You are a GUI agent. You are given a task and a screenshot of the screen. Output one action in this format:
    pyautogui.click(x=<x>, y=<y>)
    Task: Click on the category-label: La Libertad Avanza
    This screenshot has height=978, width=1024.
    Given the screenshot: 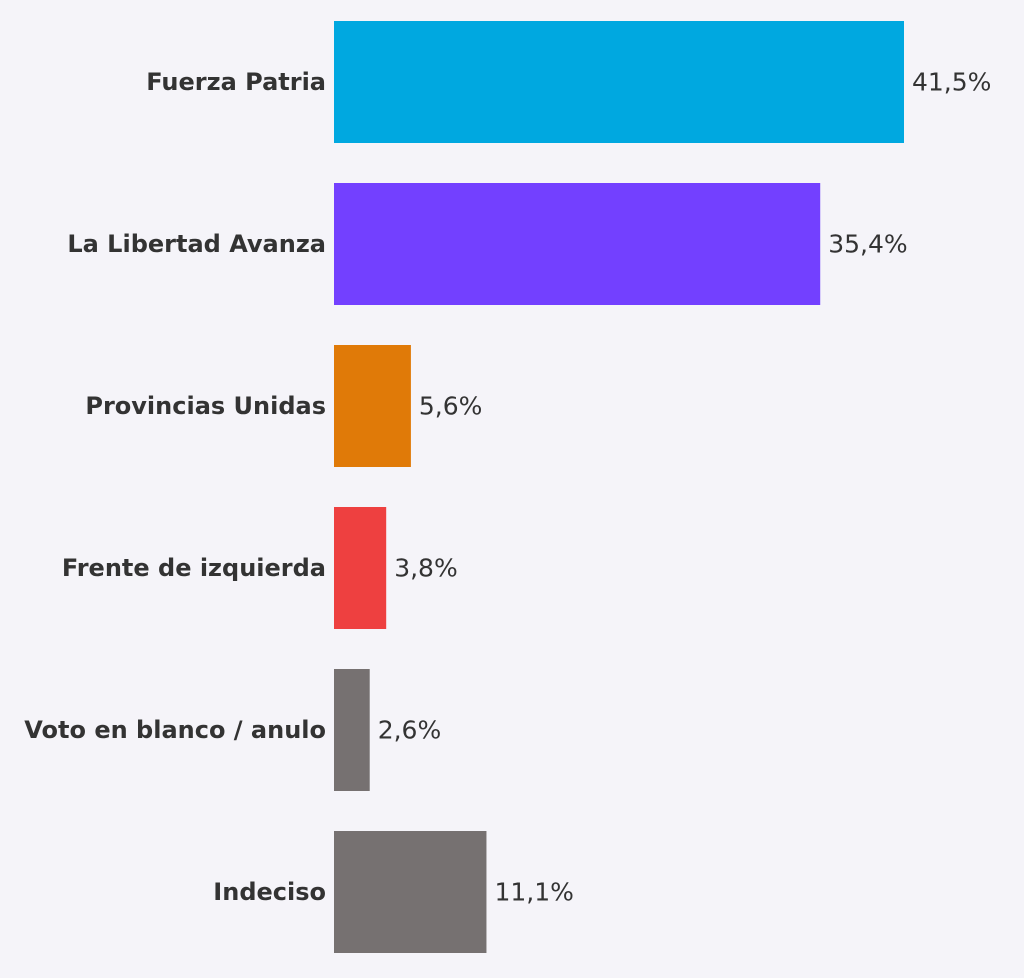 What is the action you would take?
    pyautogui.click(x=196, y=244)
    